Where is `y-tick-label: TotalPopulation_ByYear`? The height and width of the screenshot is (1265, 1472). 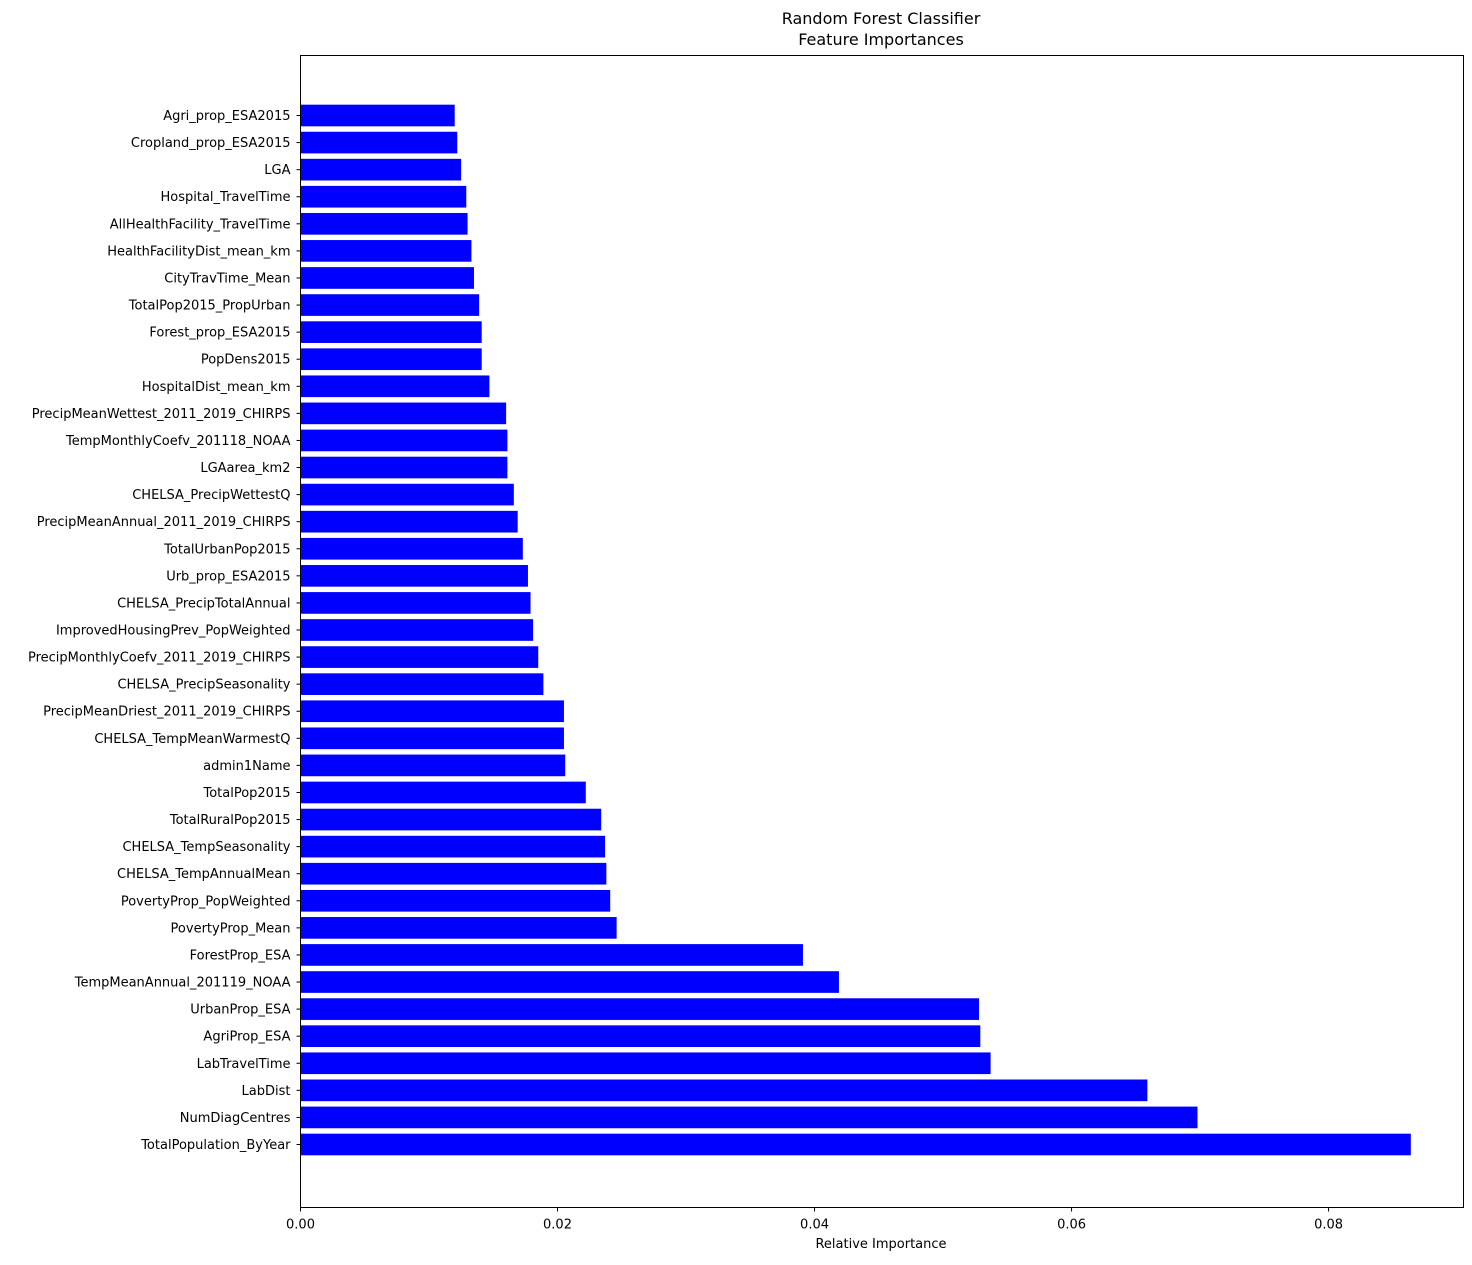 y-tick-label: TotalPopulation_ByYear is located at coordinates (215, 1145).